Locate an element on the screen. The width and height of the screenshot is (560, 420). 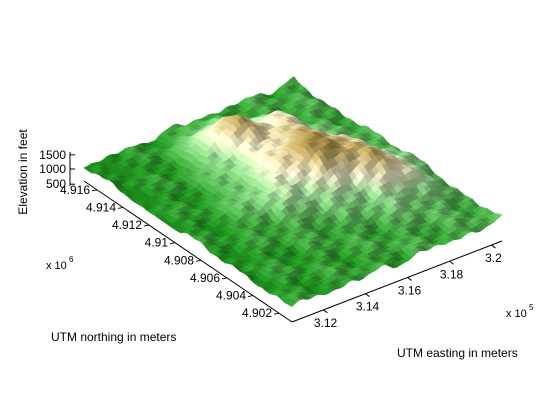
surface-patch is located at coordinates (292, 303).